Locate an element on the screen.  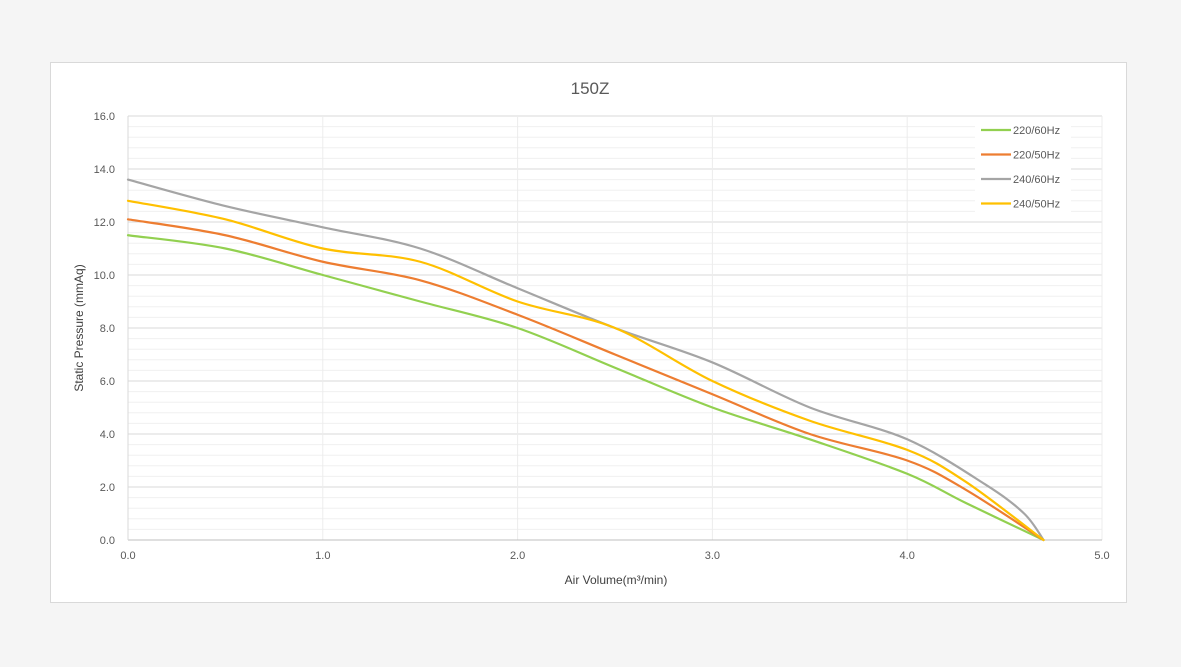
y-tick-label: 16.0 is located at coordinates (104, 117).